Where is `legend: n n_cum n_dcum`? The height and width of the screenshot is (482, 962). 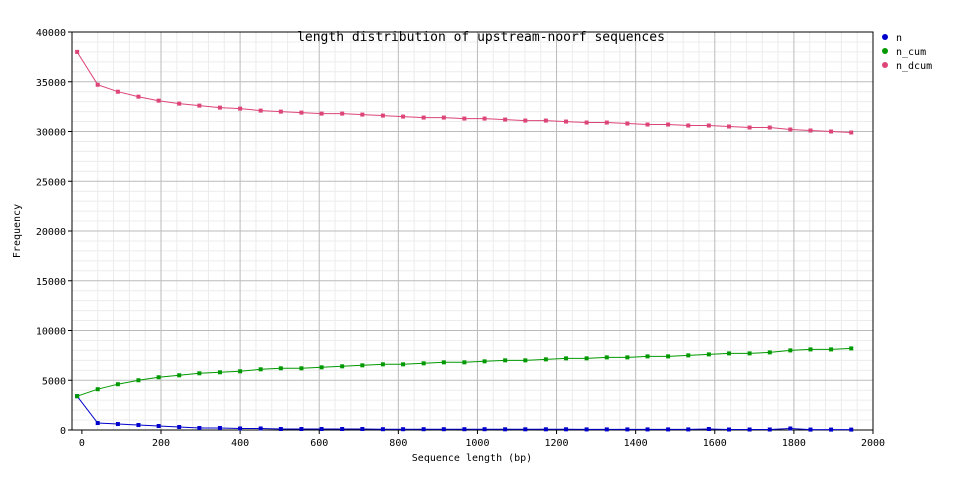 legend: n n_cum n_dcum is located at coordinates (907, 52).